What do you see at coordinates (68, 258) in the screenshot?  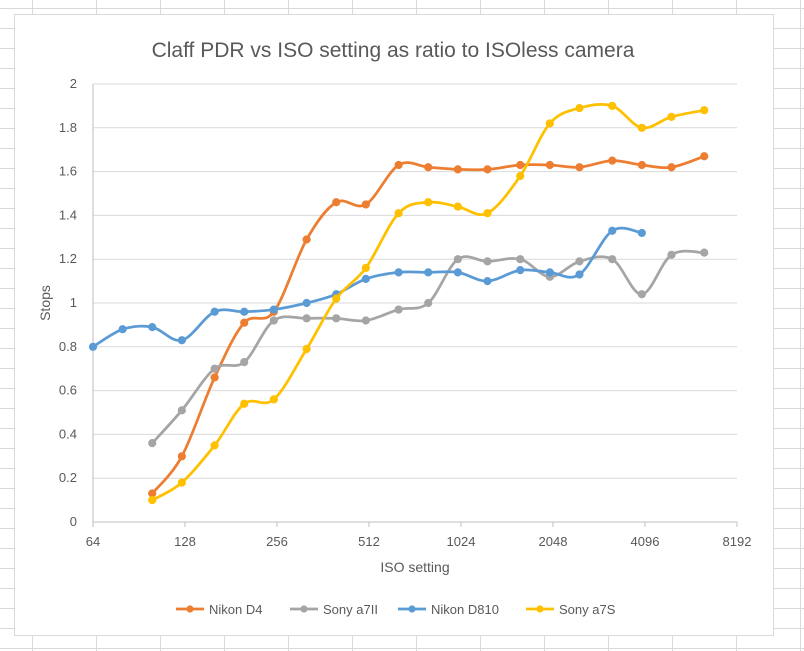 I see `y-tick-label: 1.2` at bounding box center [68, 258].